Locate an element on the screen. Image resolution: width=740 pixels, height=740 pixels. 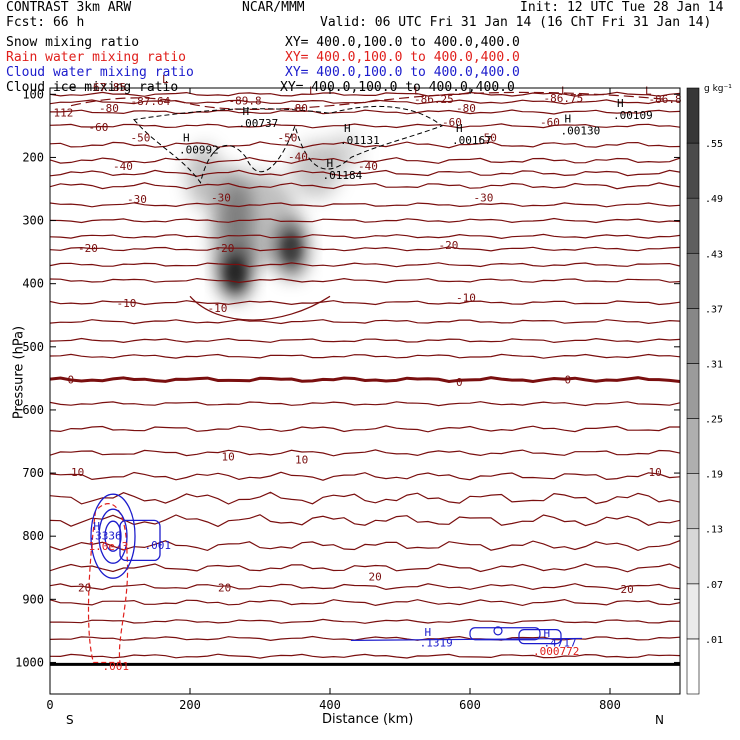
rain-value: 1.0e-3 is located at coordinates (109, 546).